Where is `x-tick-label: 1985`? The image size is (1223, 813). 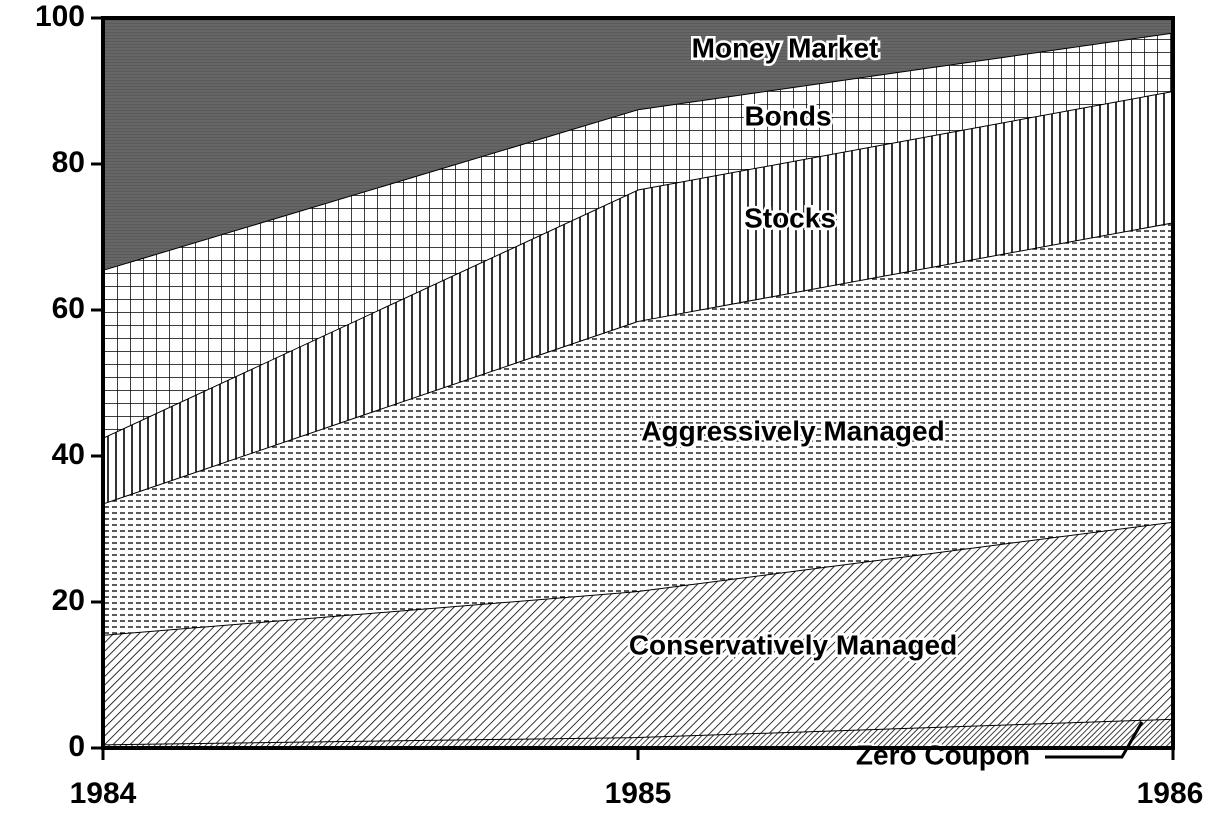 x-tick-label: 1985 is located at coordinates (638, 793).